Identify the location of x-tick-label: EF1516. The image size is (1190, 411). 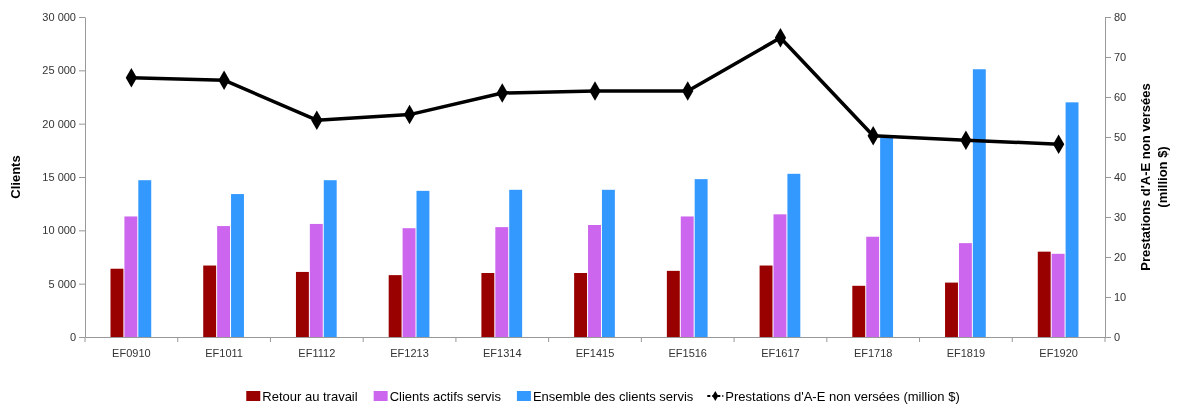
(687, 352).